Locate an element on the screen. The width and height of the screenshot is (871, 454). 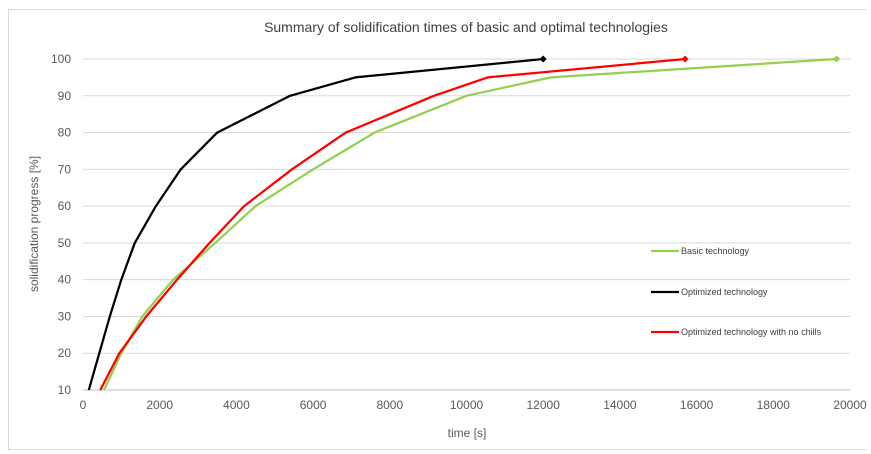
y-tick-label: 60 is located at coordinates (65, 206).